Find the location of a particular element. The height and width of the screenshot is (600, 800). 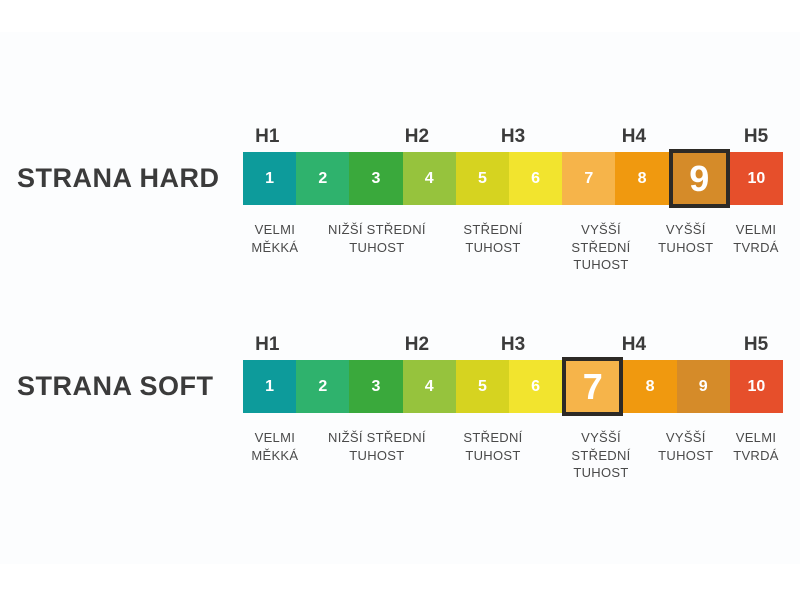

scale-cell-7: 7 is located at coordinates (589, 178).